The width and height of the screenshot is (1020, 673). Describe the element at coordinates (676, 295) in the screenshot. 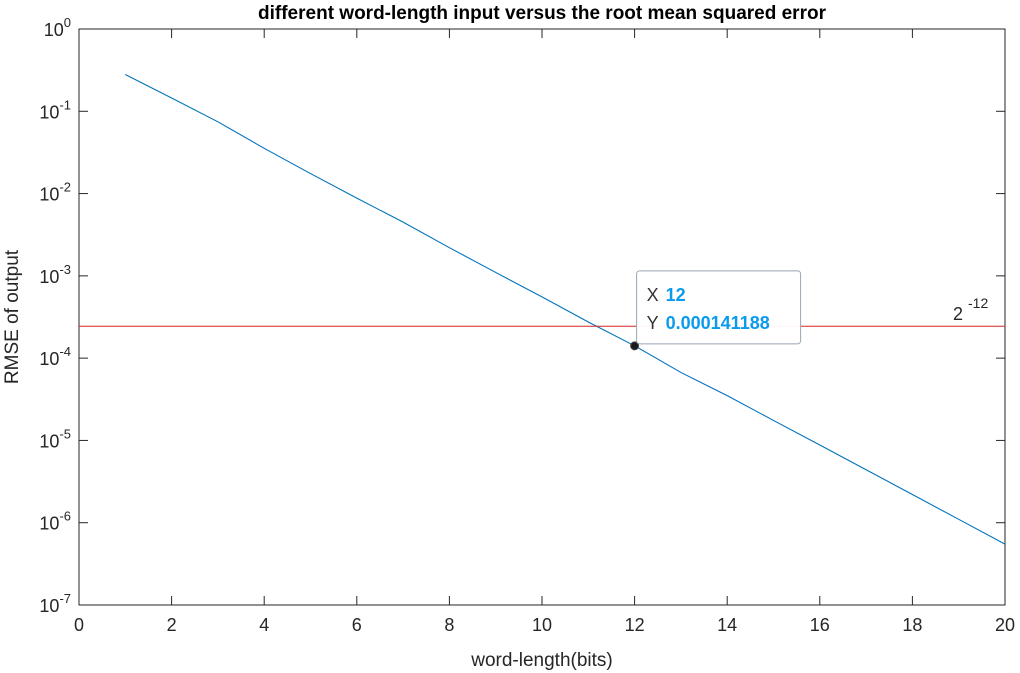

I see `datatip-x-value: 12` at that location.